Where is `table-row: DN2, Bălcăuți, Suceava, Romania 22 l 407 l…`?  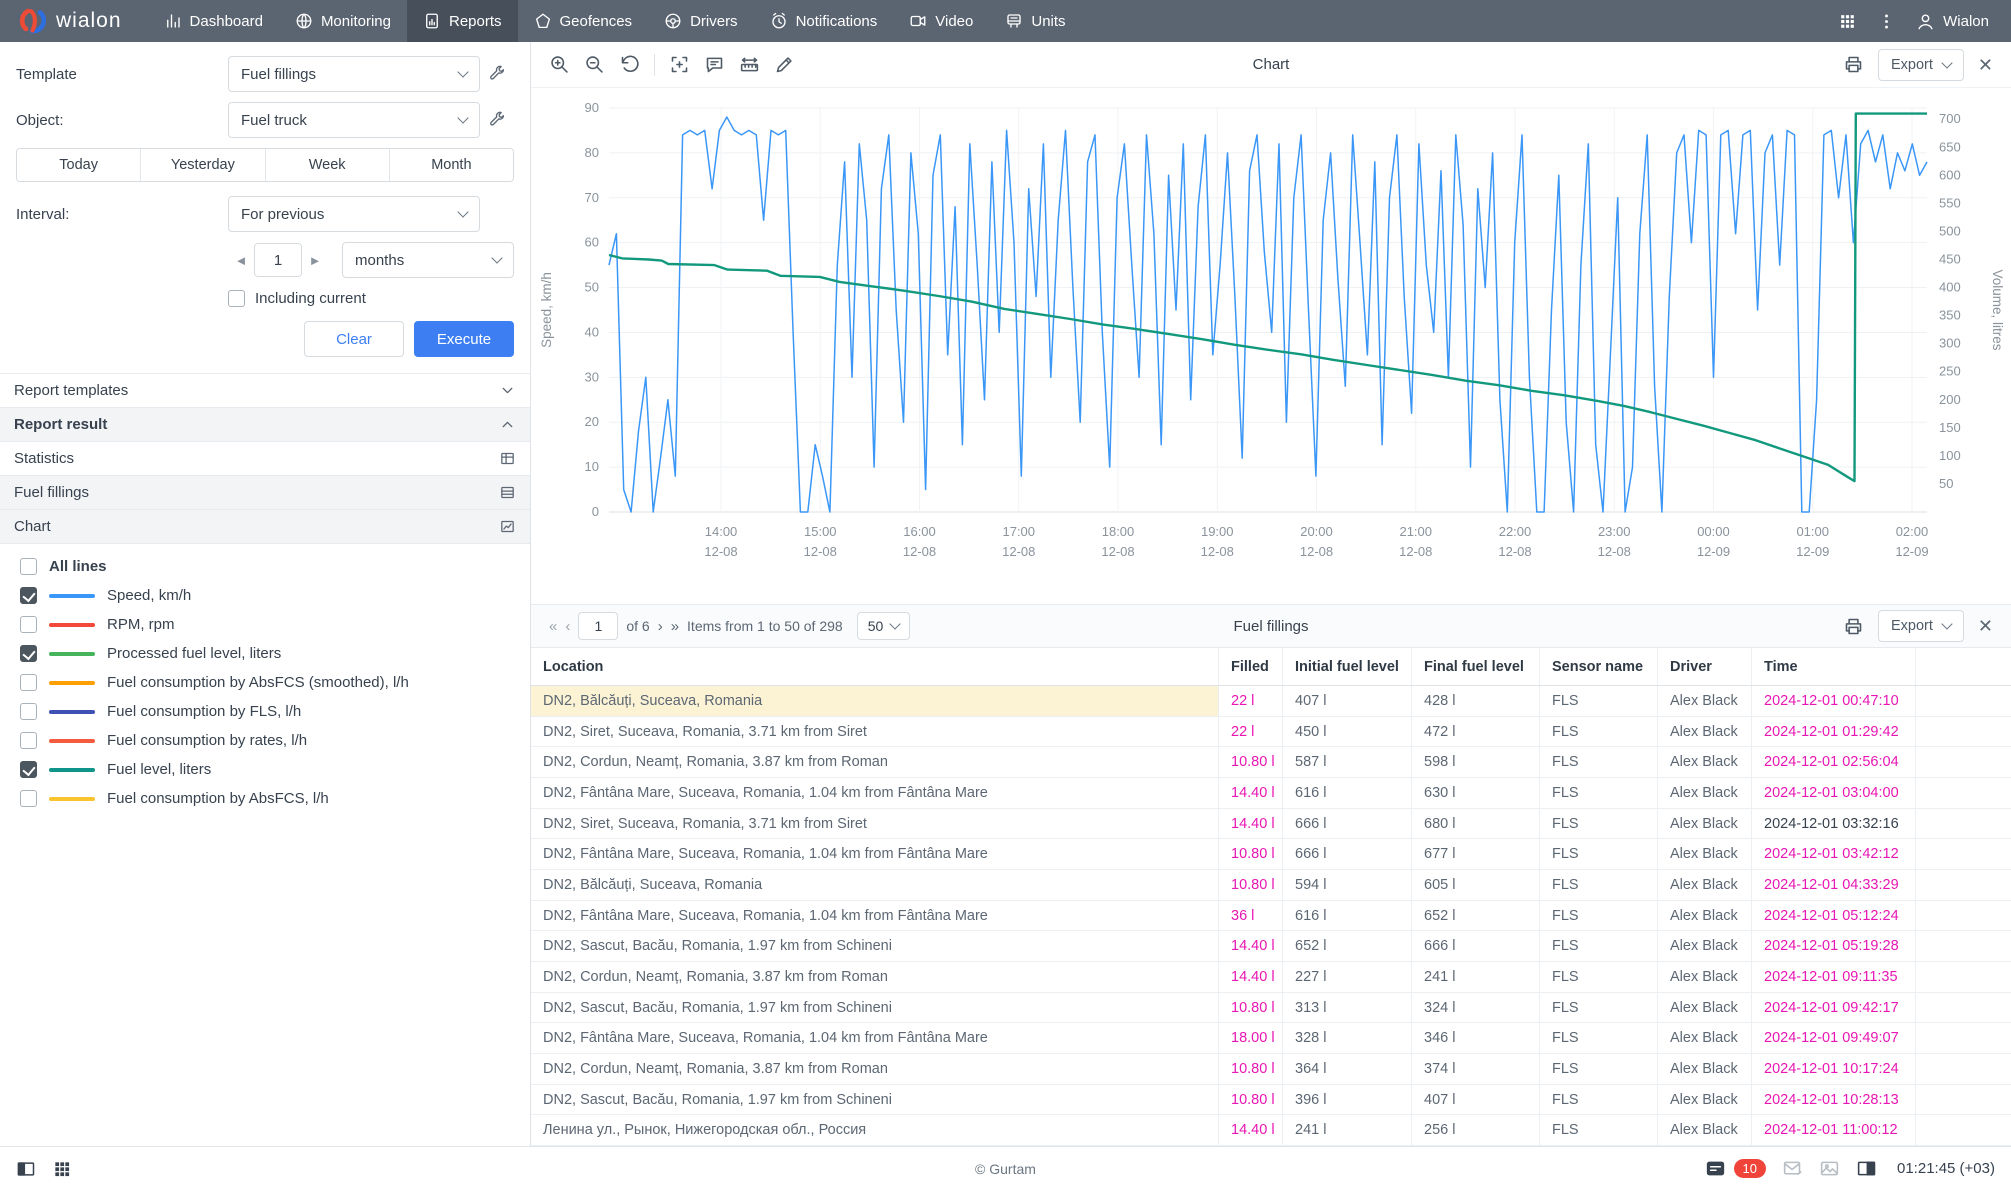
table-row: DN2, Bălcăuți, Suceava, Romania 22 l 407 l… is located at coordinates (1271, 701).